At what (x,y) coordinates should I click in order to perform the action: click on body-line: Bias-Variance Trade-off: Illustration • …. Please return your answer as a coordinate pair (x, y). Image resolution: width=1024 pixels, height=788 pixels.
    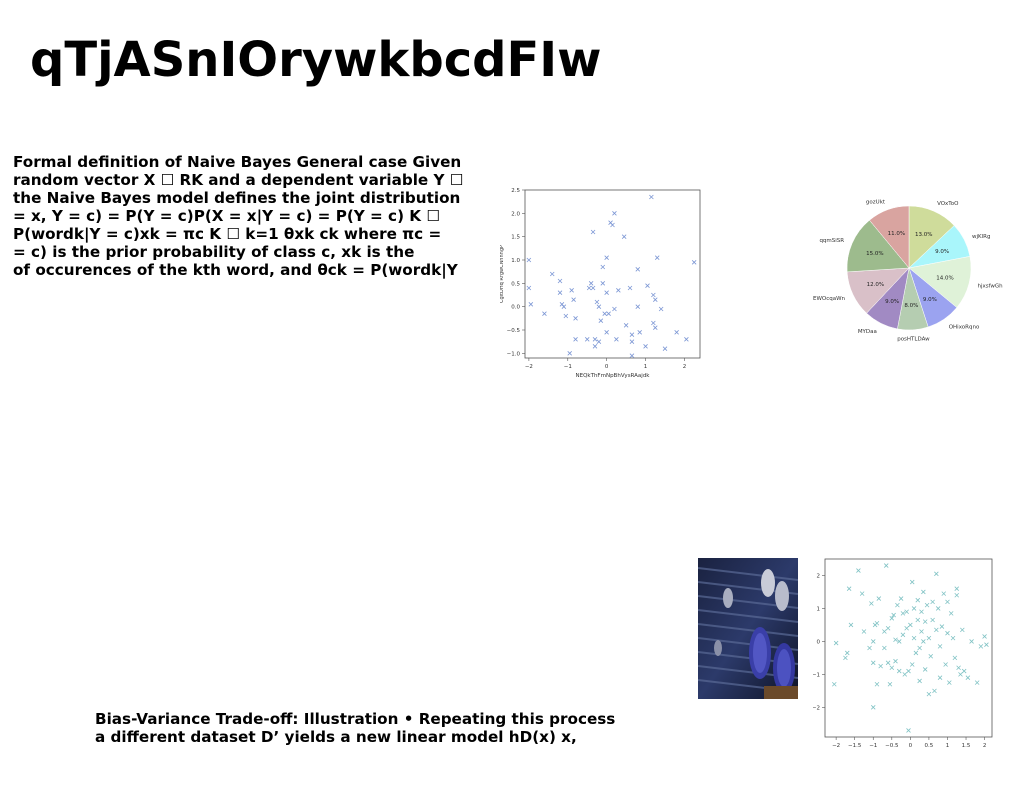
    Looking at the image, I should click on (355, 719).